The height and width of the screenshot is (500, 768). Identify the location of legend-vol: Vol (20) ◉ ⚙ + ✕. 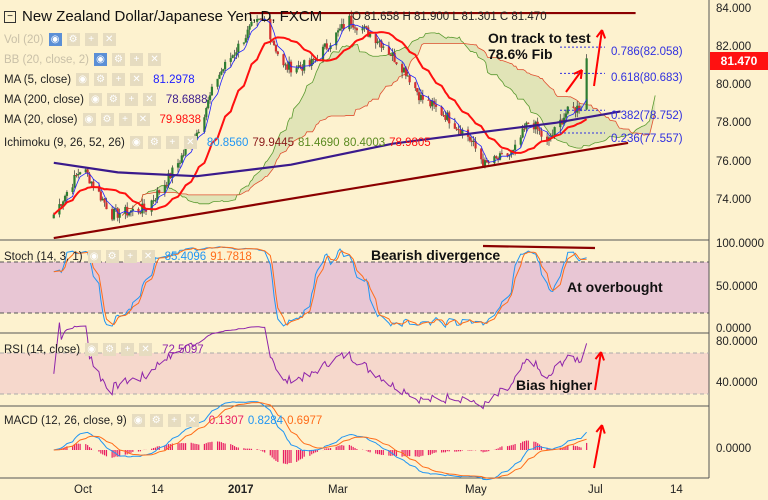
(60, 39).